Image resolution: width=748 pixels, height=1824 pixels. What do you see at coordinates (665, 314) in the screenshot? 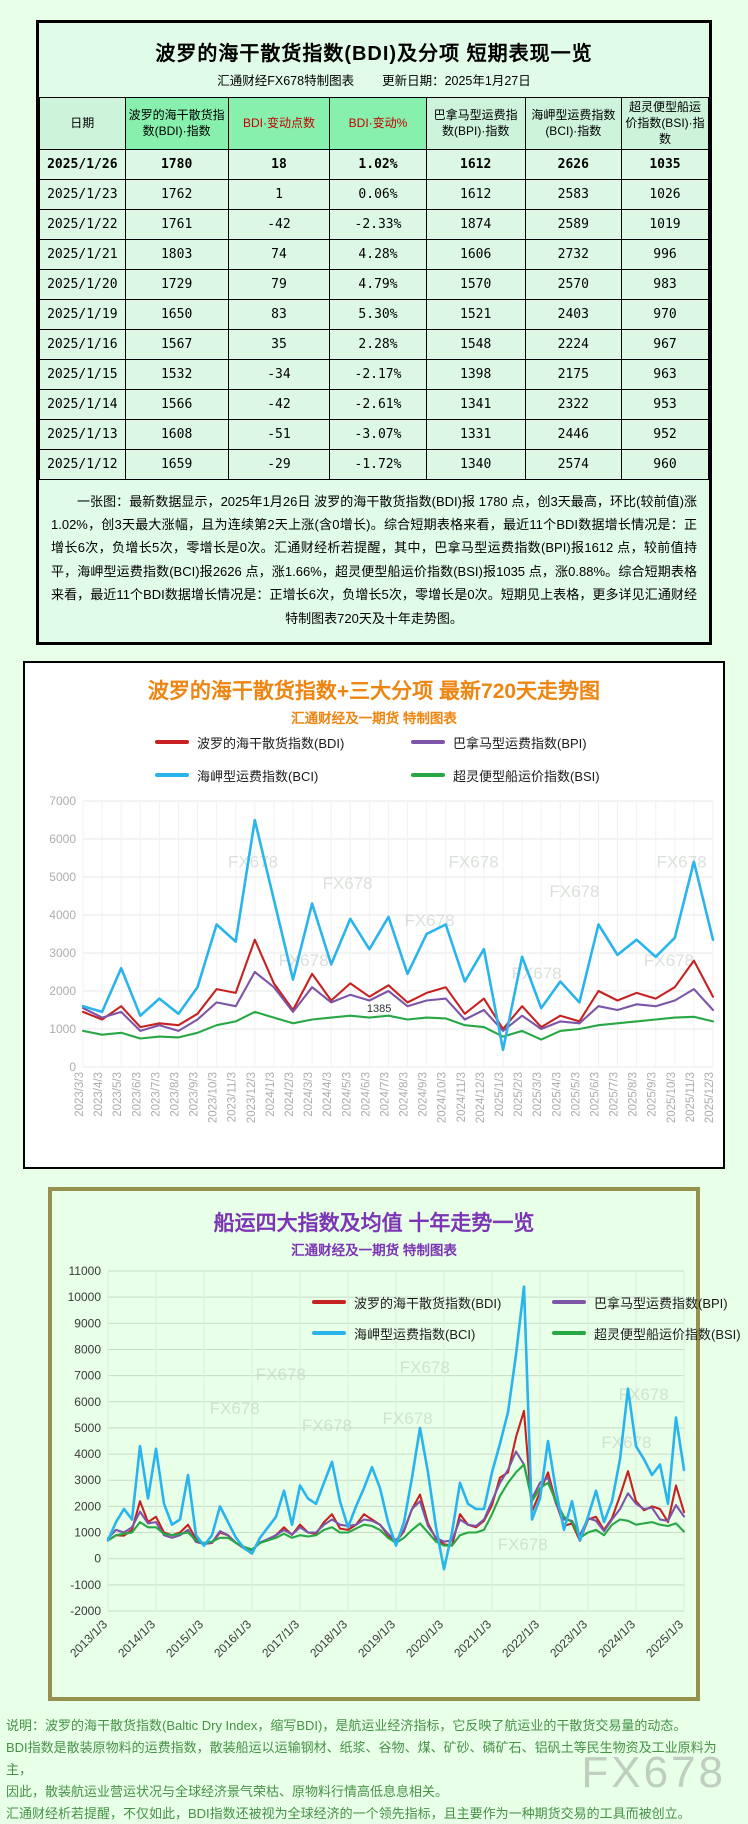
I see `table-cell: 970` at bounding box center [665, 314].